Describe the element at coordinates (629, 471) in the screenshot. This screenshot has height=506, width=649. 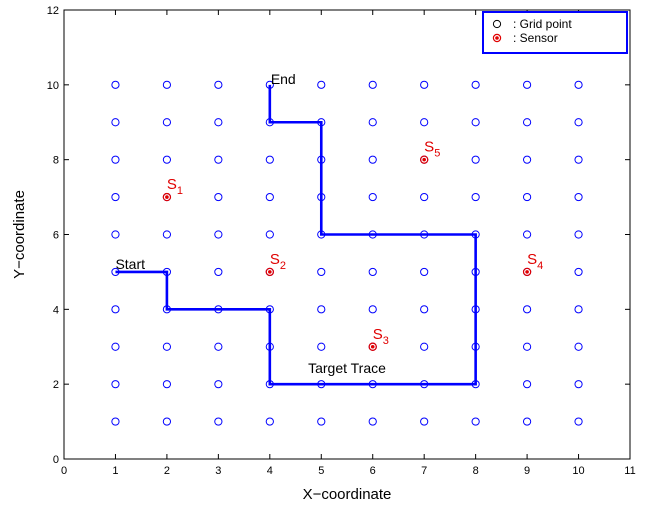
I see `x-tick-label: 11` at that location.